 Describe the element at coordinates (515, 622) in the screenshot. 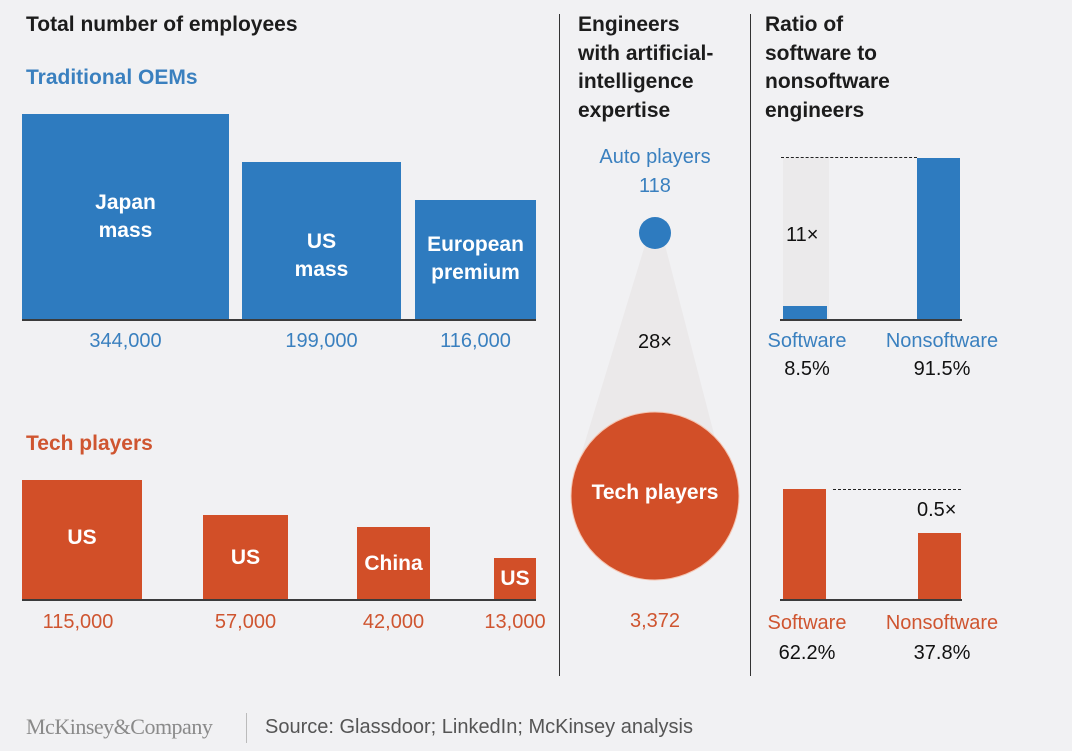

I see `value-label: 13,000` at that location.